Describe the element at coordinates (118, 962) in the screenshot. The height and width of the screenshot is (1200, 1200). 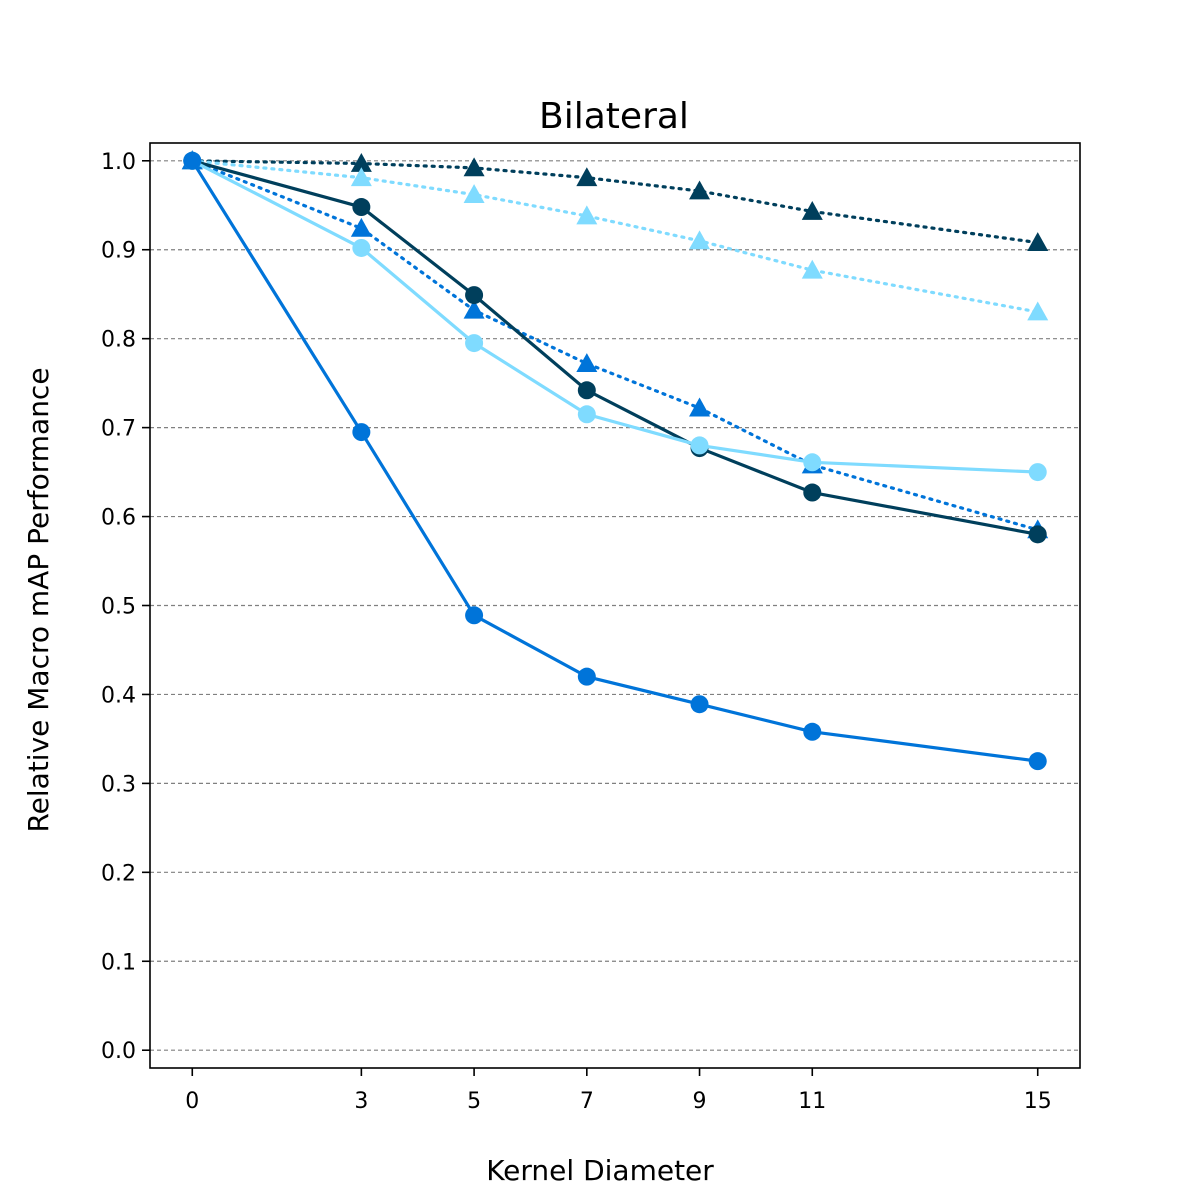
I see `y-tick-label: 0.1` at that location.